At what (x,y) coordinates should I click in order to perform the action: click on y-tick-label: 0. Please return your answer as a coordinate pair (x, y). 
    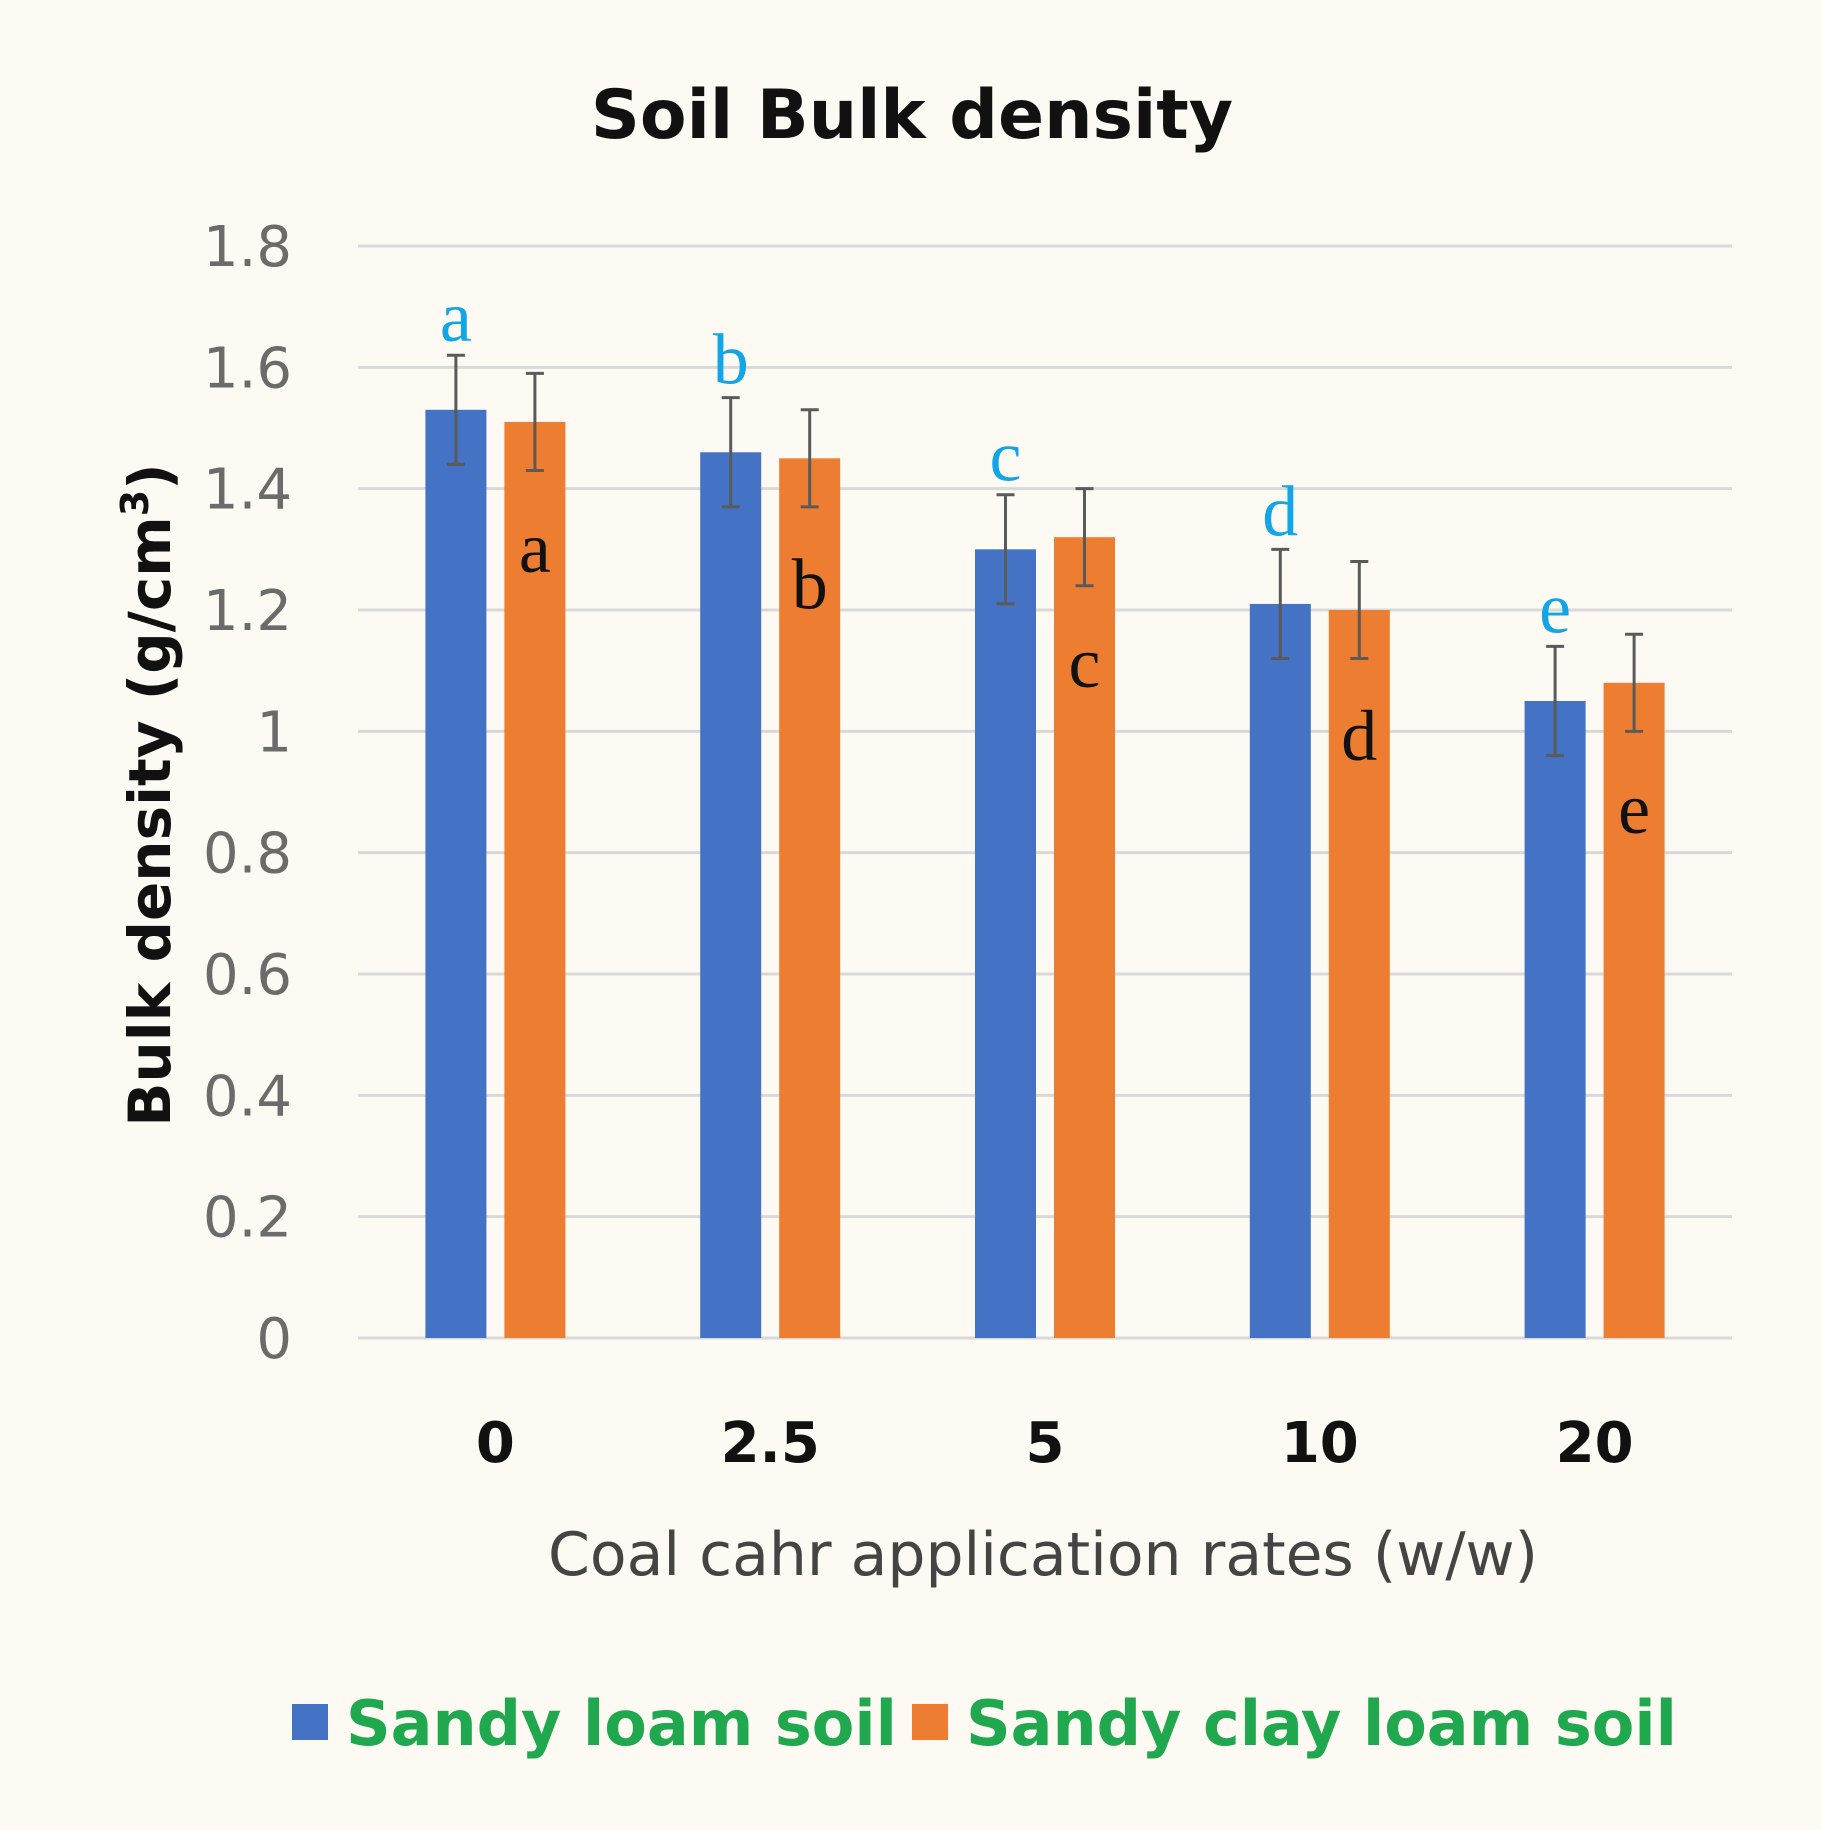
    Looking at the image, I should click on (274, 1339).